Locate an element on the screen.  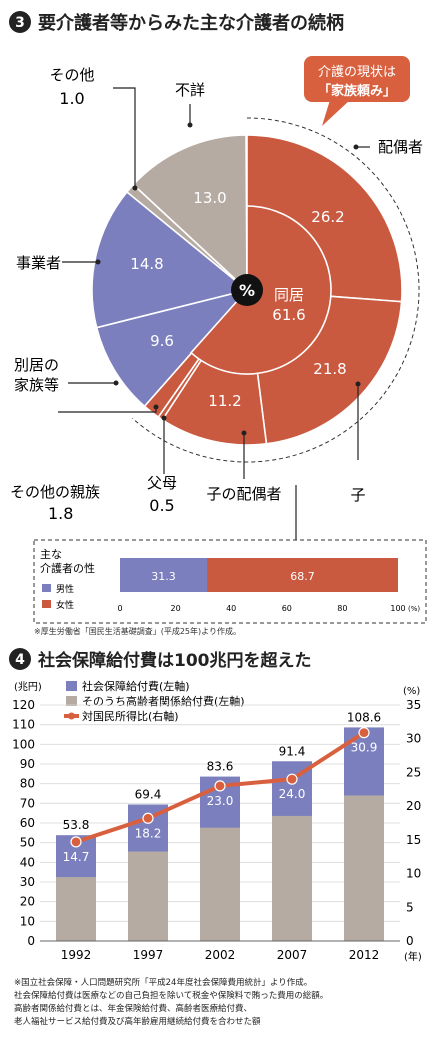
ratio-point-2012 is located at coordinates (364, 733).